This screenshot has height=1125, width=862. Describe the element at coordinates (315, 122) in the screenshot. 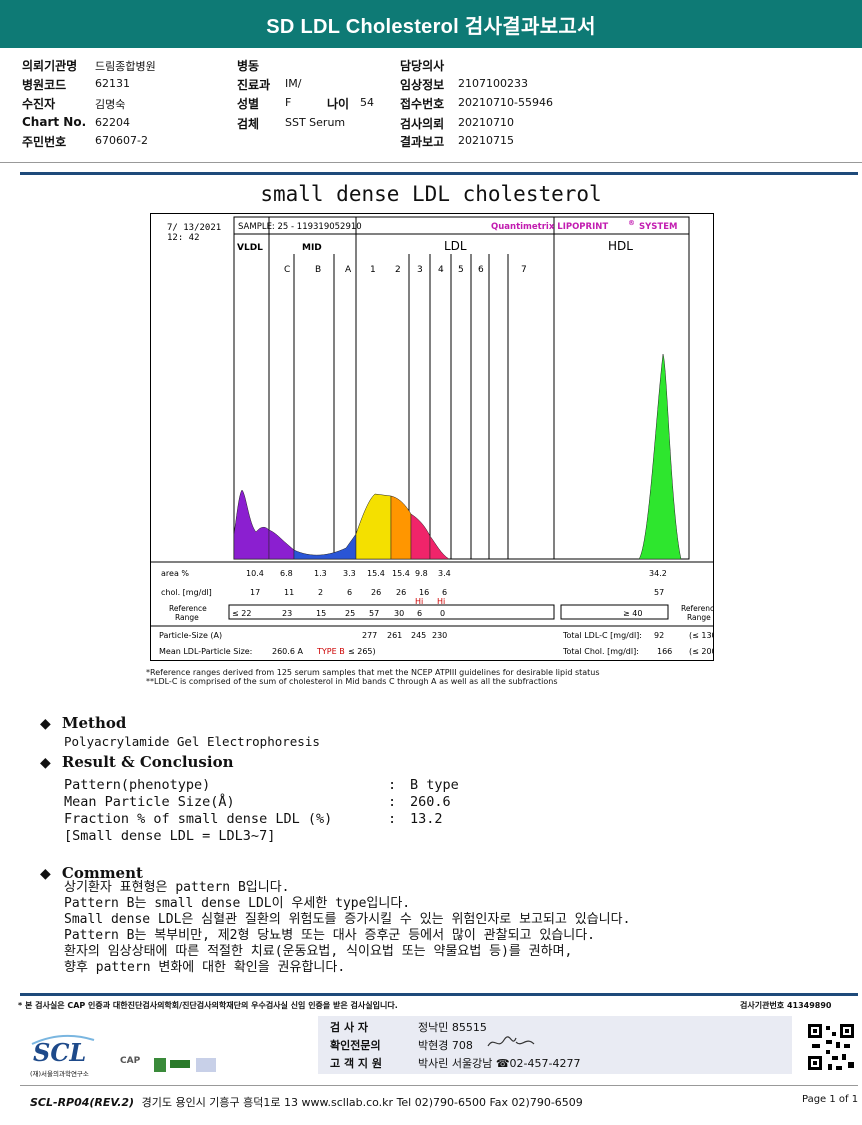

I see `value-specimen: SST Serum` at that location.